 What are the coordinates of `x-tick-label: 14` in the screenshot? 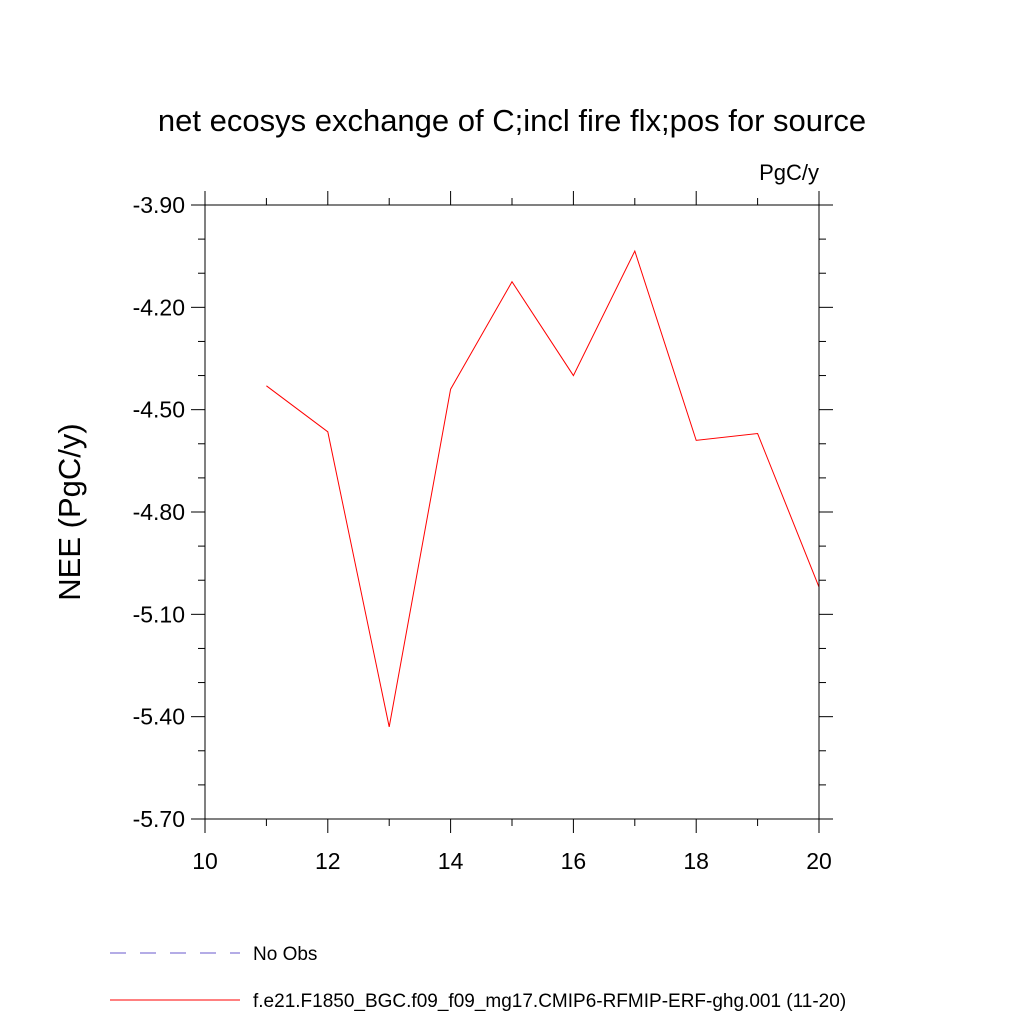 It's located at (451, 861).